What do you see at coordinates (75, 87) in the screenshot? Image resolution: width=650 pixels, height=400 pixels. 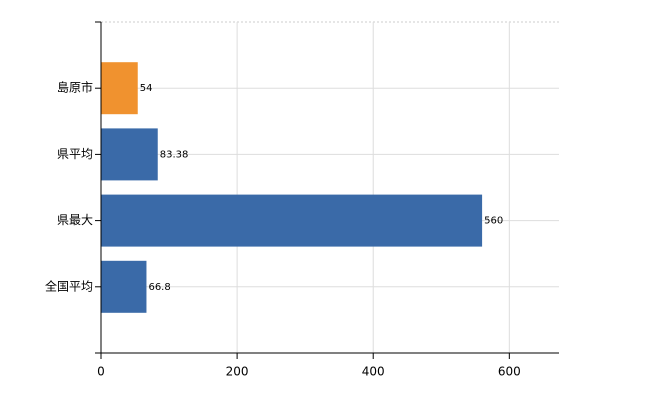 I see `y-tick-label: 島原市` at bounding box center [75, 87].